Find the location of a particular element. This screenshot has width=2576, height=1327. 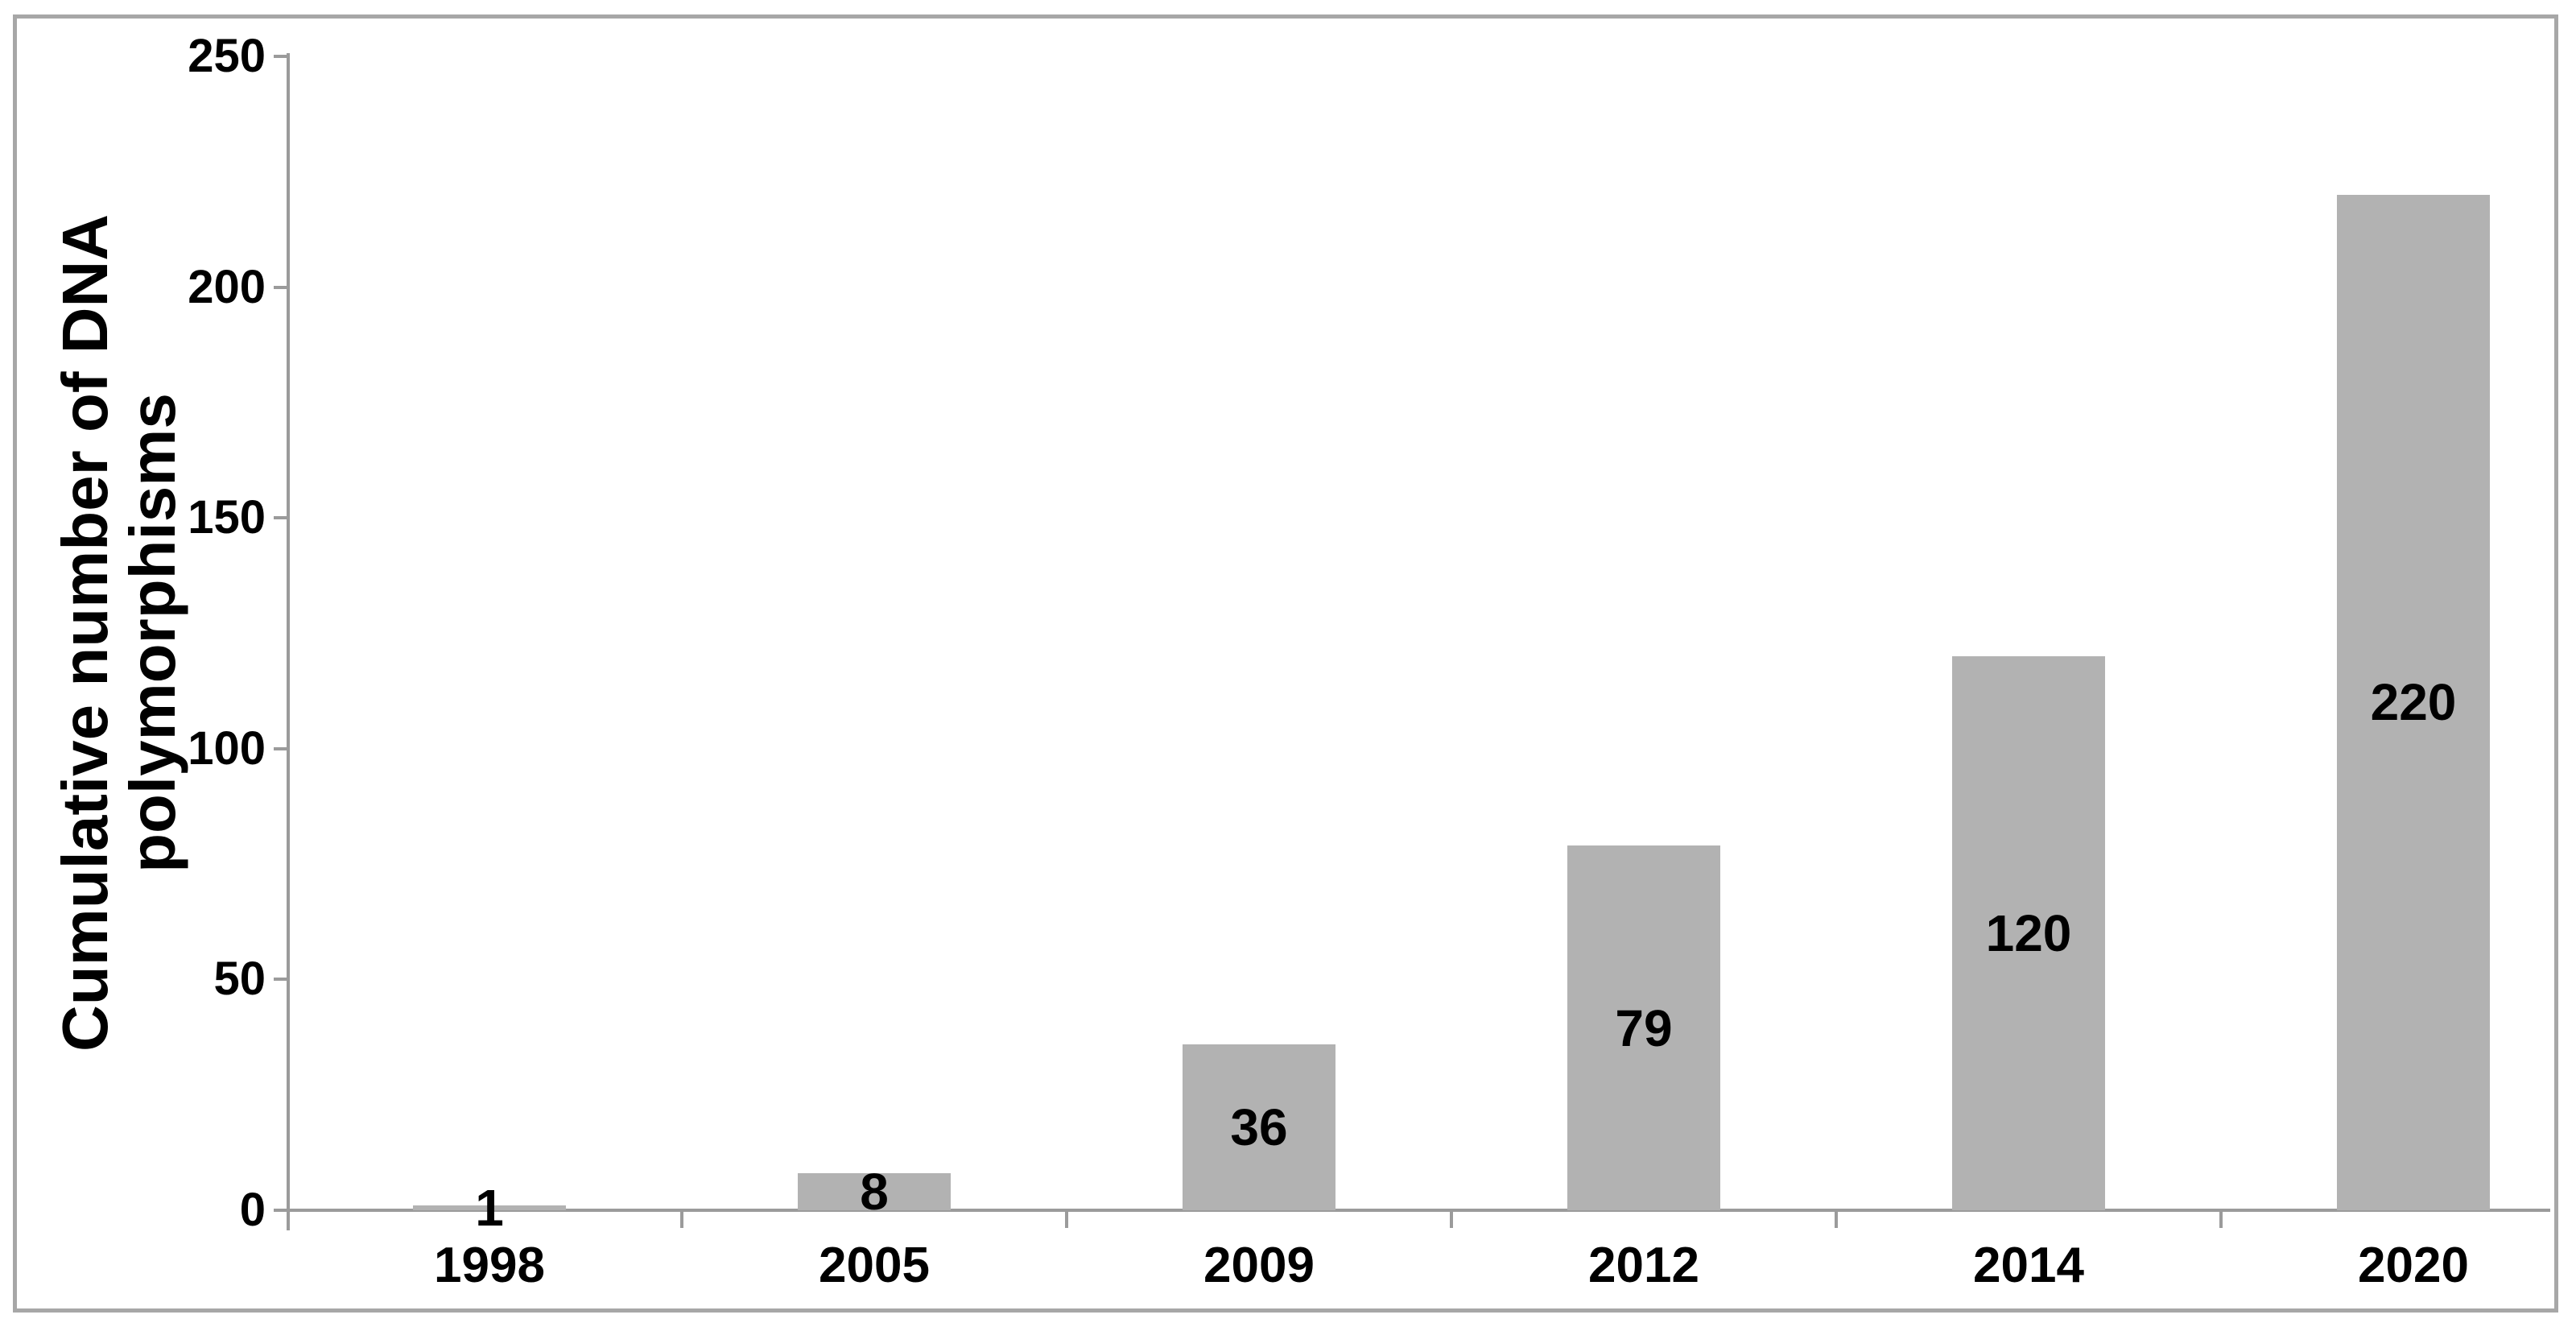

x-category-label: 2012 is located at coordinates (1643, 1265).